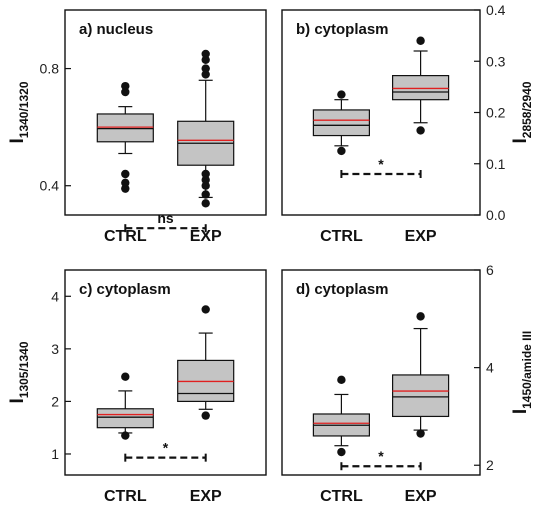 This screenshot has width=550, height=512. What do you see at coordinates (496, 215) in the screenshot?
I see `y-tick-label: 0.0` at bounding box center [496, 215].